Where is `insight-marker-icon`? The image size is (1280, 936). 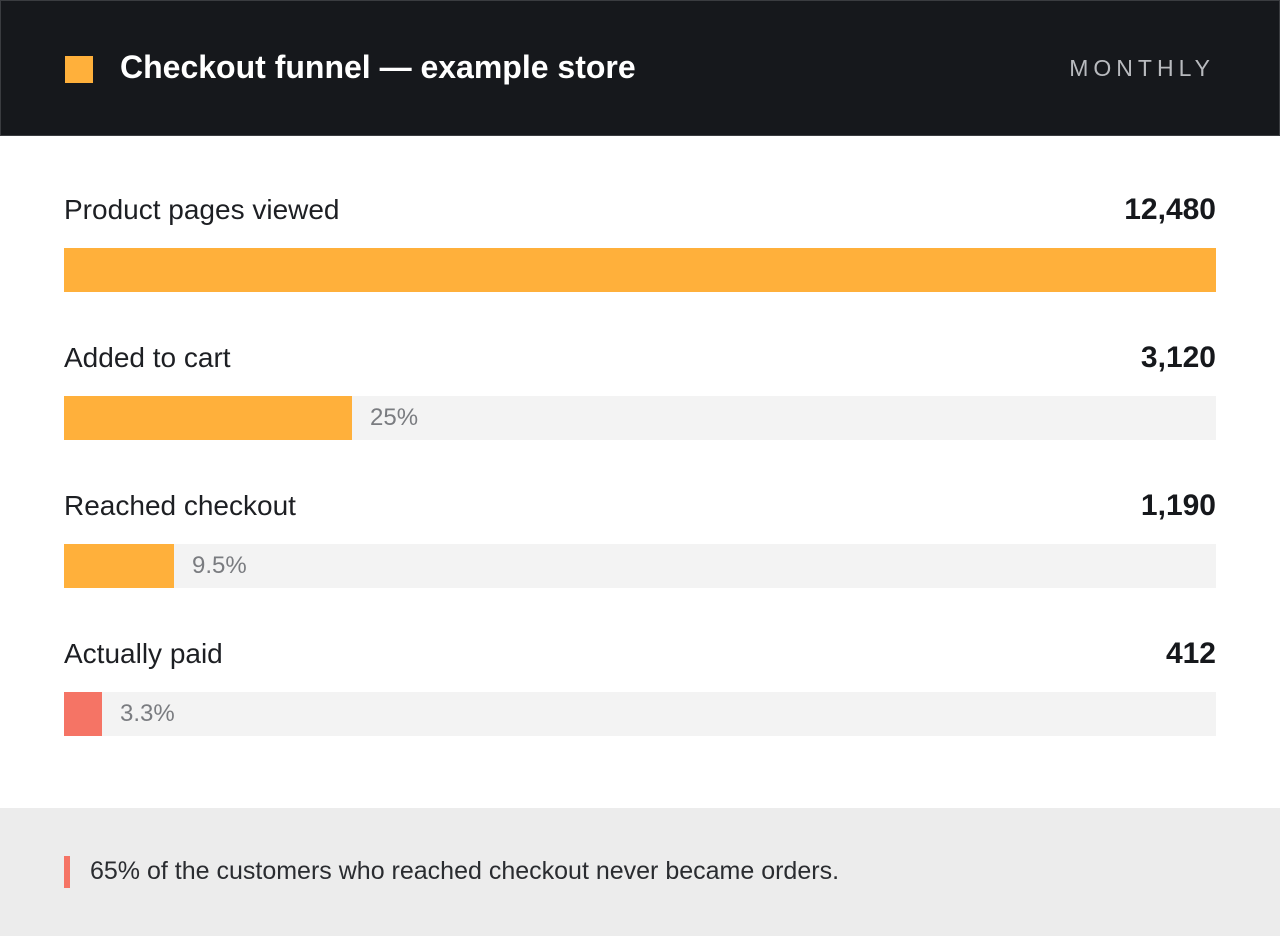
insight-marker-icon is located at coordinates (67, 872).